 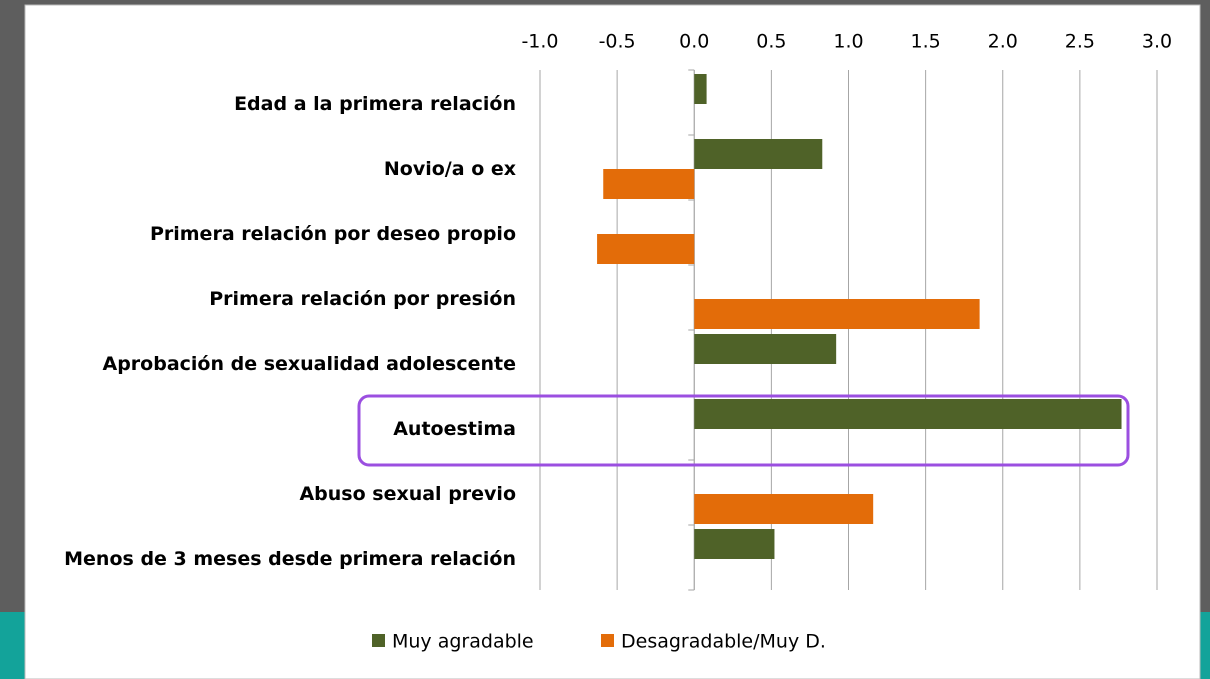 I want to click on x-tick-label: 0.5, so click(x=771, y=42).